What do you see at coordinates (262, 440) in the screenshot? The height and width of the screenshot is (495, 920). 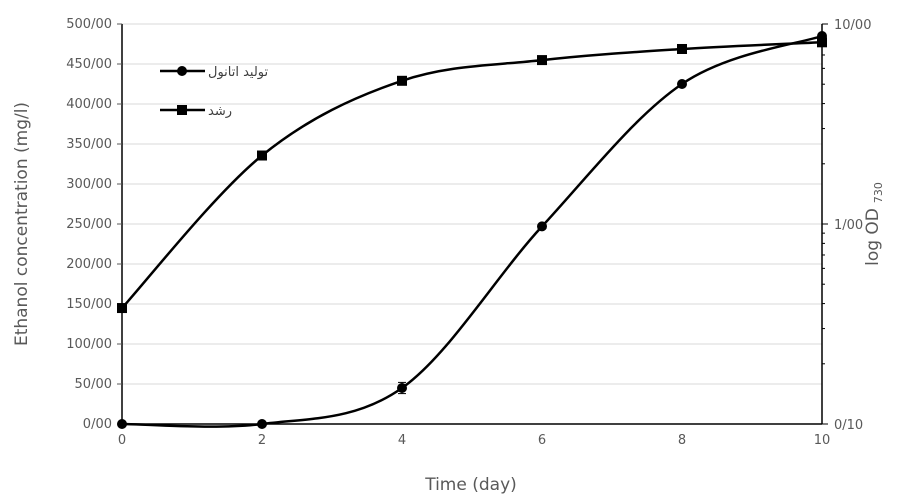 I see `x-tick-label: 2` at bounding box center [262, 440].